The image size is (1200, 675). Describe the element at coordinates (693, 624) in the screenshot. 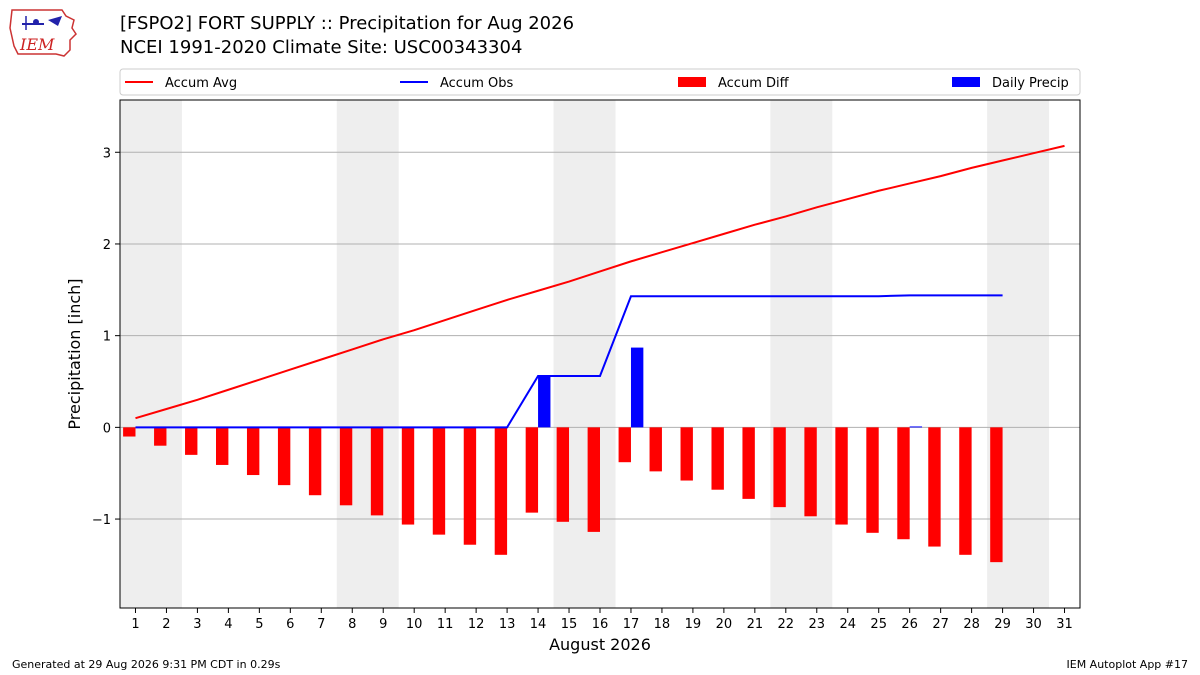

I see `x-tick-label: 19` at that location.